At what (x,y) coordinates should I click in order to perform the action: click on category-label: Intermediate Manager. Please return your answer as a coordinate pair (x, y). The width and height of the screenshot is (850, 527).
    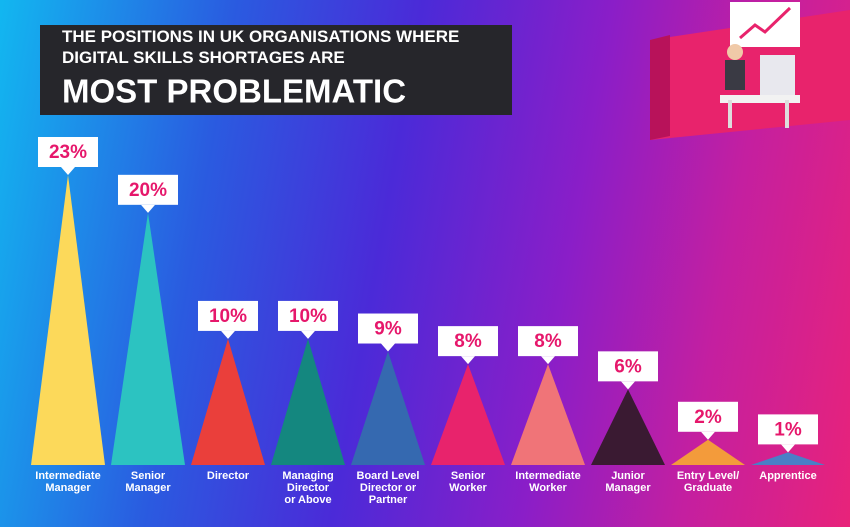
    Looking at the image, I should click on (68, 482).